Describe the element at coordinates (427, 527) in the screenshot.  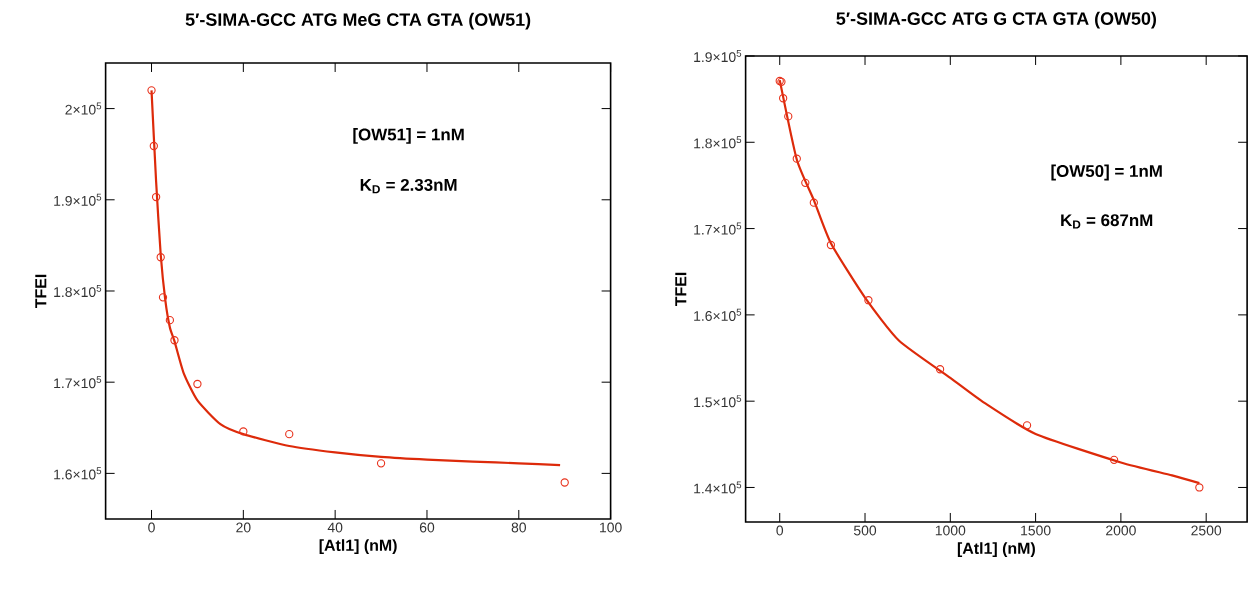
I see `x-tick-label: 60` at that location.